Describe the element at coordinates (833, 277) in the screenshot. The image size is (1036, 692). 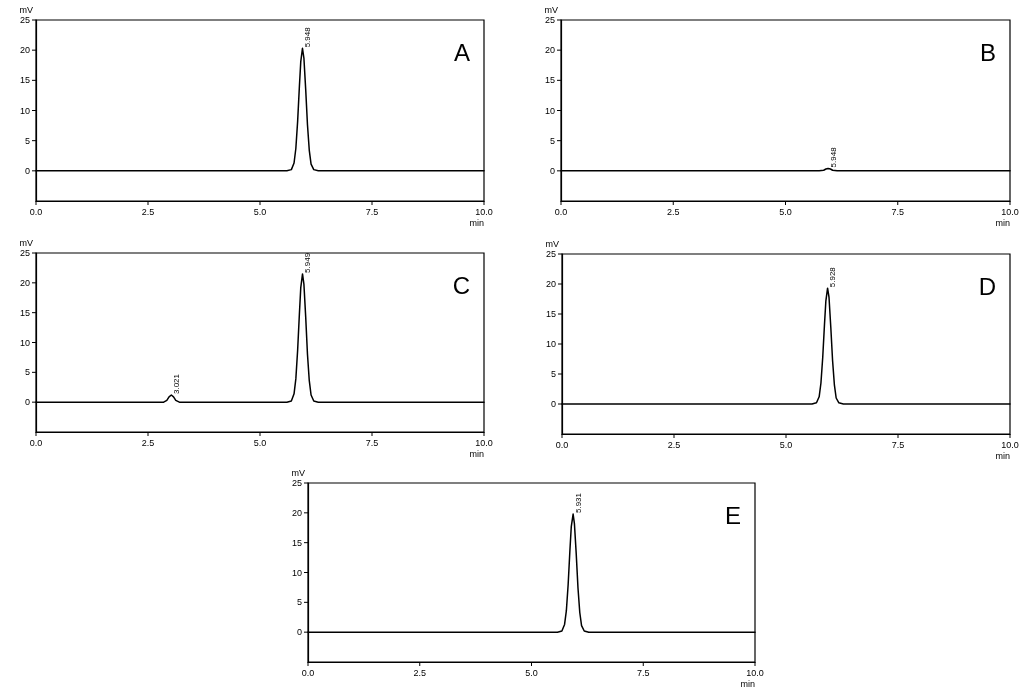
I see `annotation: 5.928` at that location.